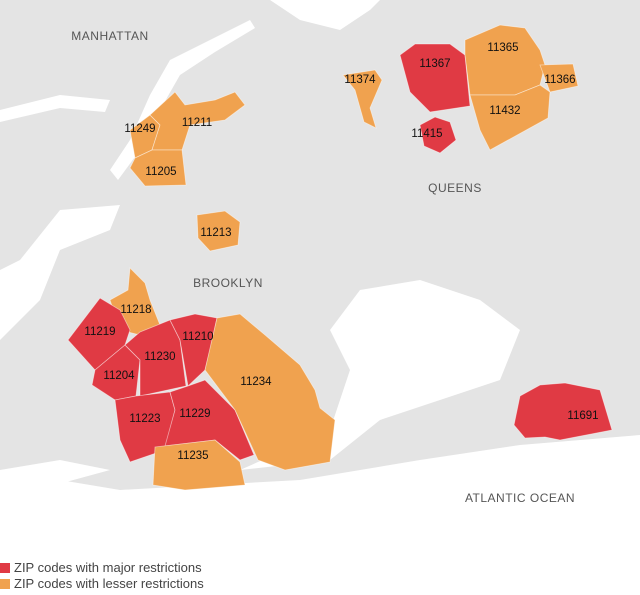 Image resolution: width=640 pixels, height=595 pixels. I want to click on place-label: QUEENS, so click(455, 188).